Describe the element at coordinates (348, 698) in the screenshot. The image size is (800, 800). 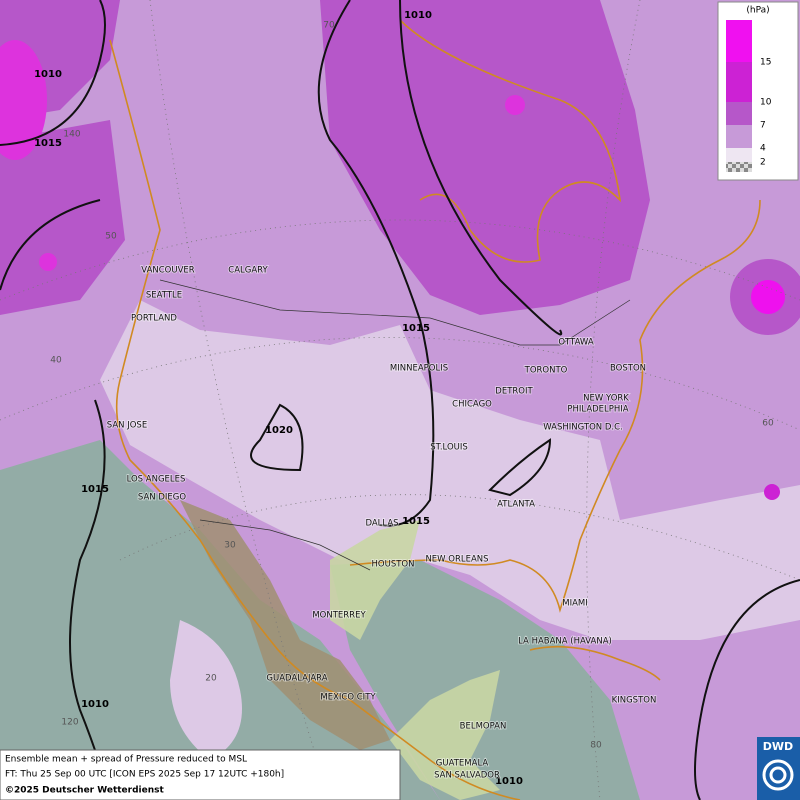
I see `city-label: MEXICO CITY` at that location.